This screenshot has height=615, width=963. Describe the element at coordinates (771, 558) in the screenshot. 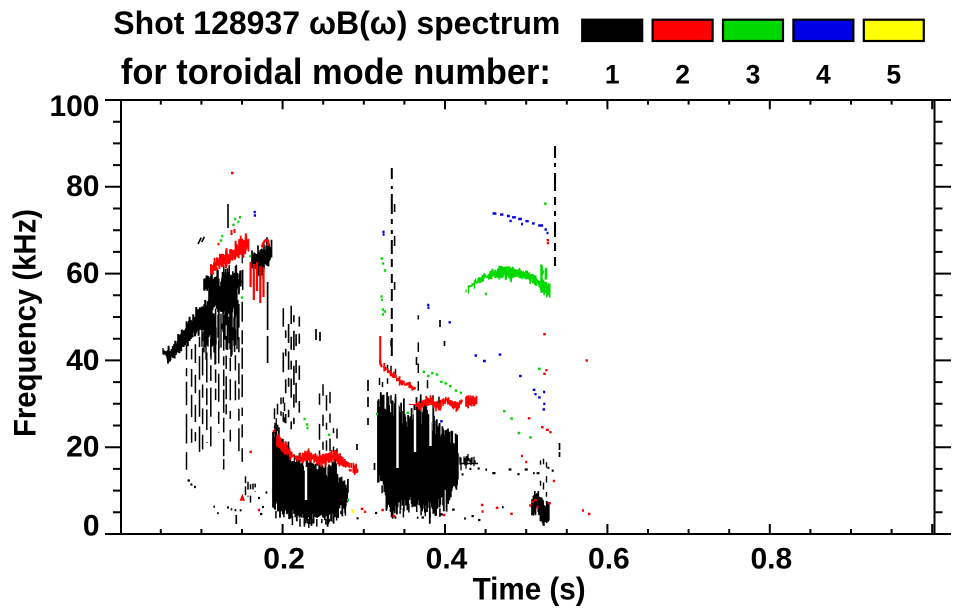

I see `svg-text: 0.8` at that location.